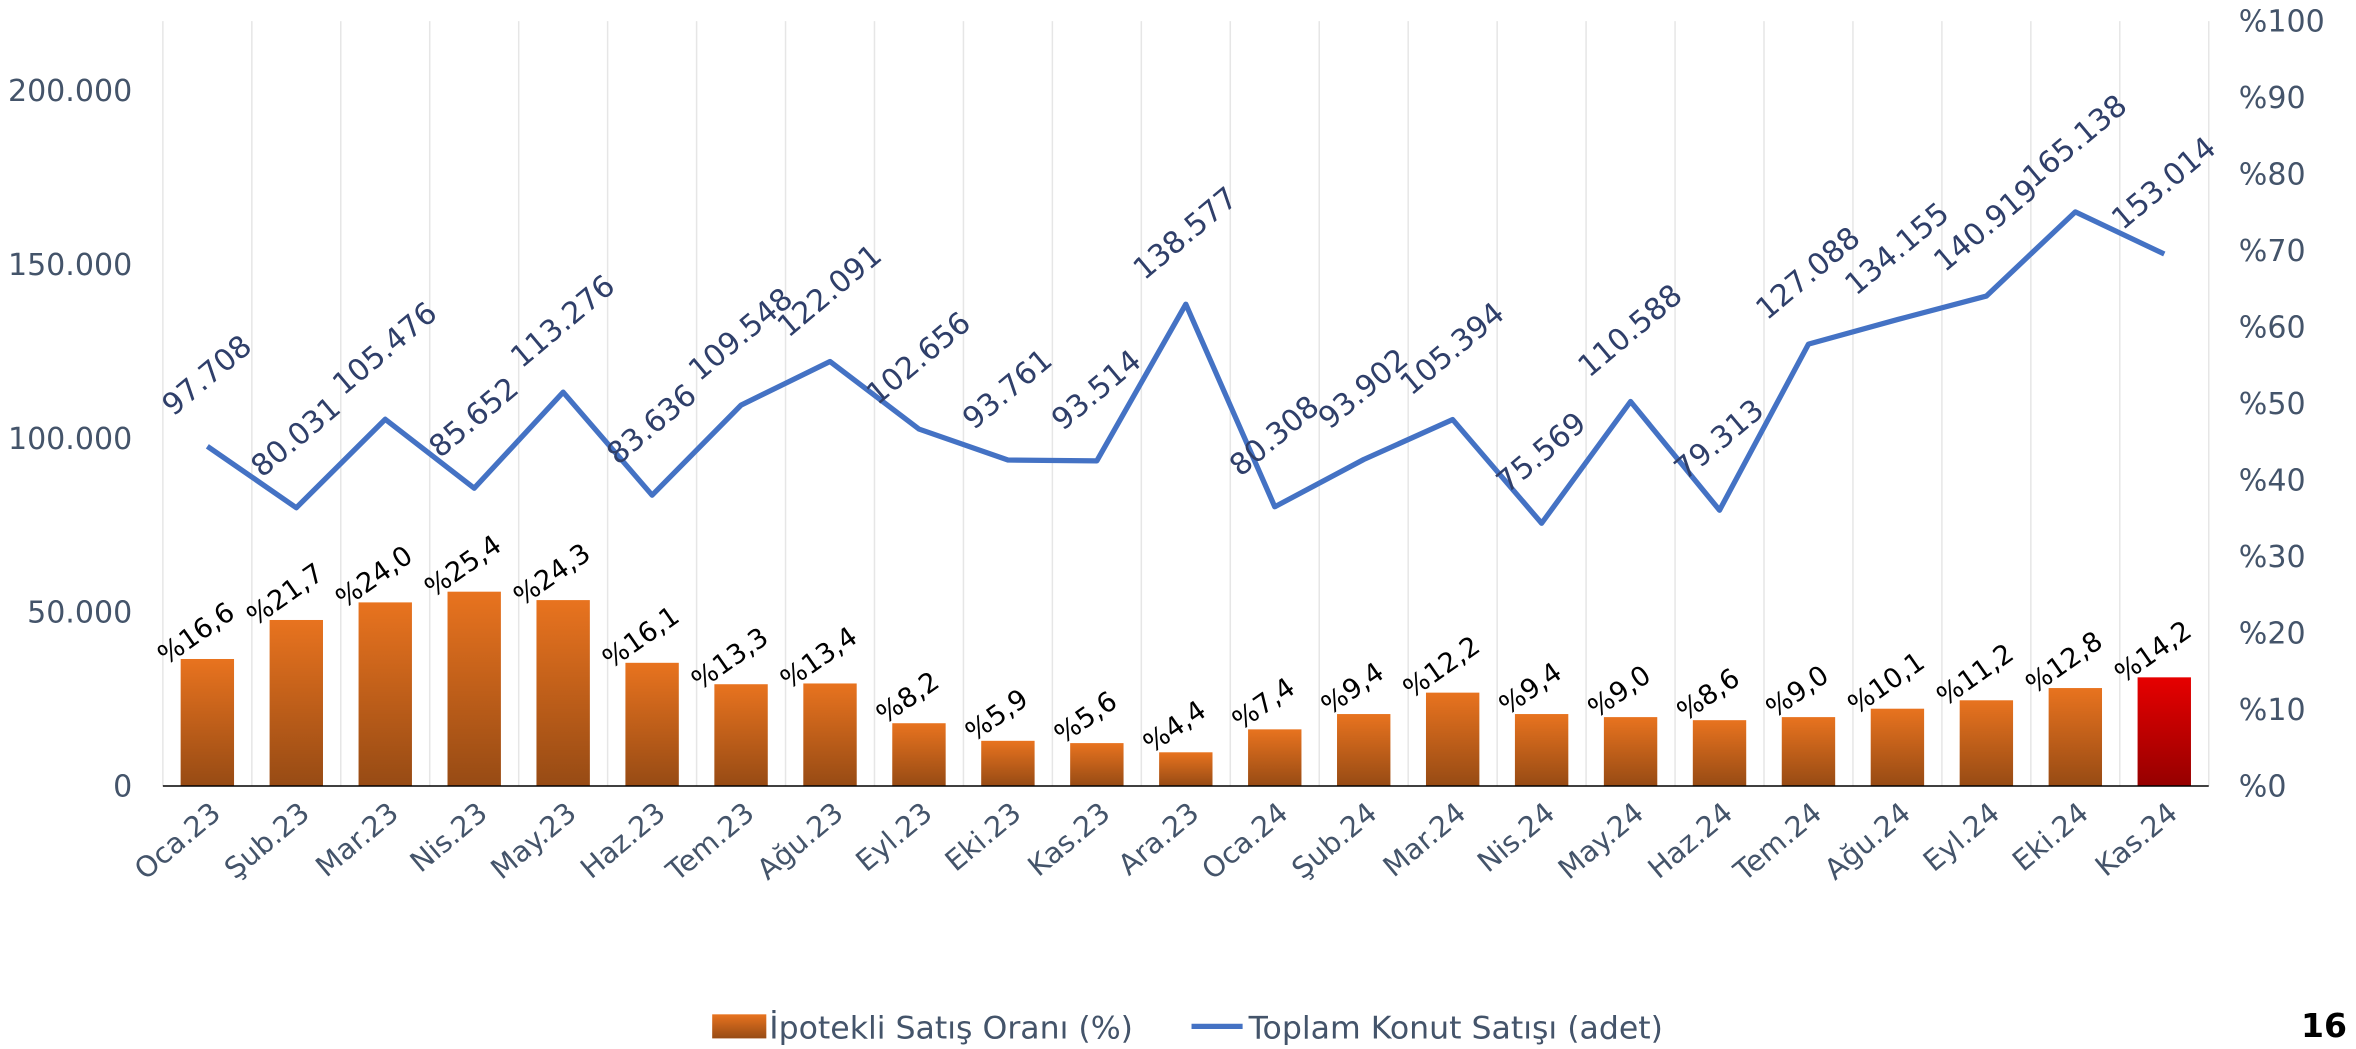 The height and width of the screenshot is (1049, 2356). I want to click on line-value-label: 138.577, so click(1186, 233).